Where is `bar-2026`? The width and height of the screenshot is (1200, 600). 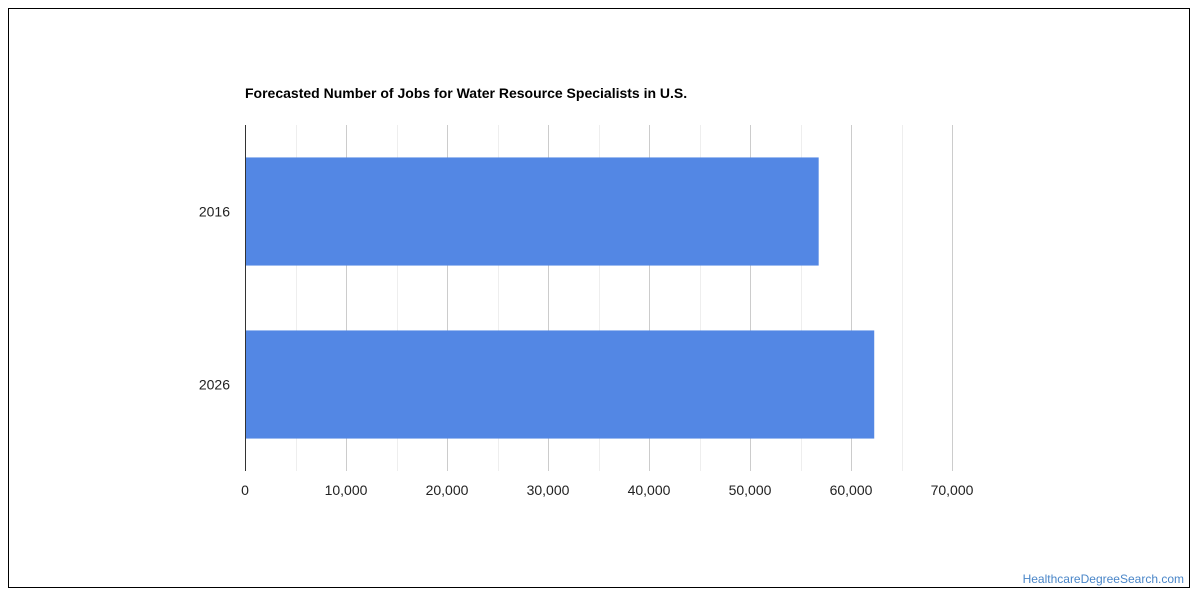
bar-2026 is located at coordinates (560, 384).